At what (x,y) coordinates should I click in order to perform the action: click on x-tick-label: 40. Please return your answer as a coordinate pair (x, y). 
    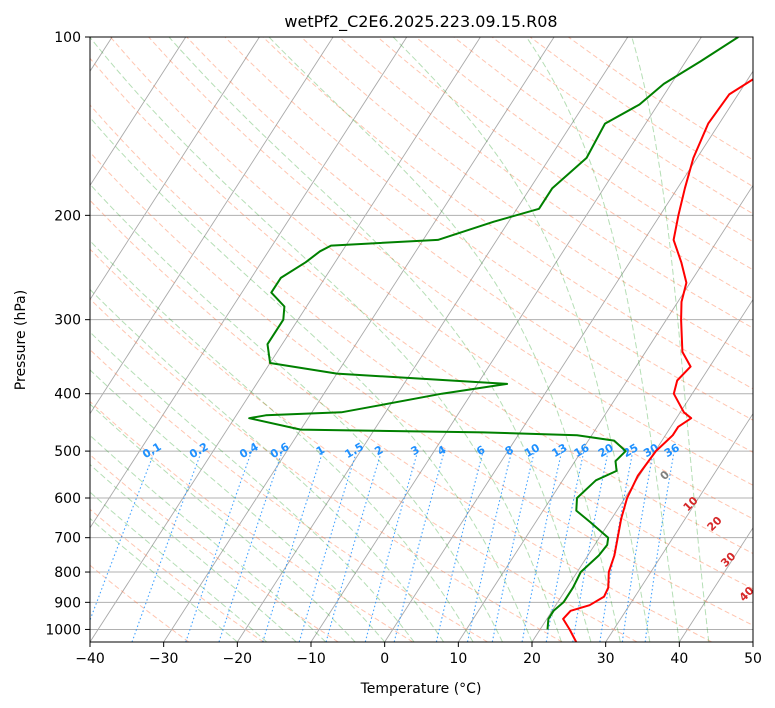
    Looking at the image, I should click on (679, 659).